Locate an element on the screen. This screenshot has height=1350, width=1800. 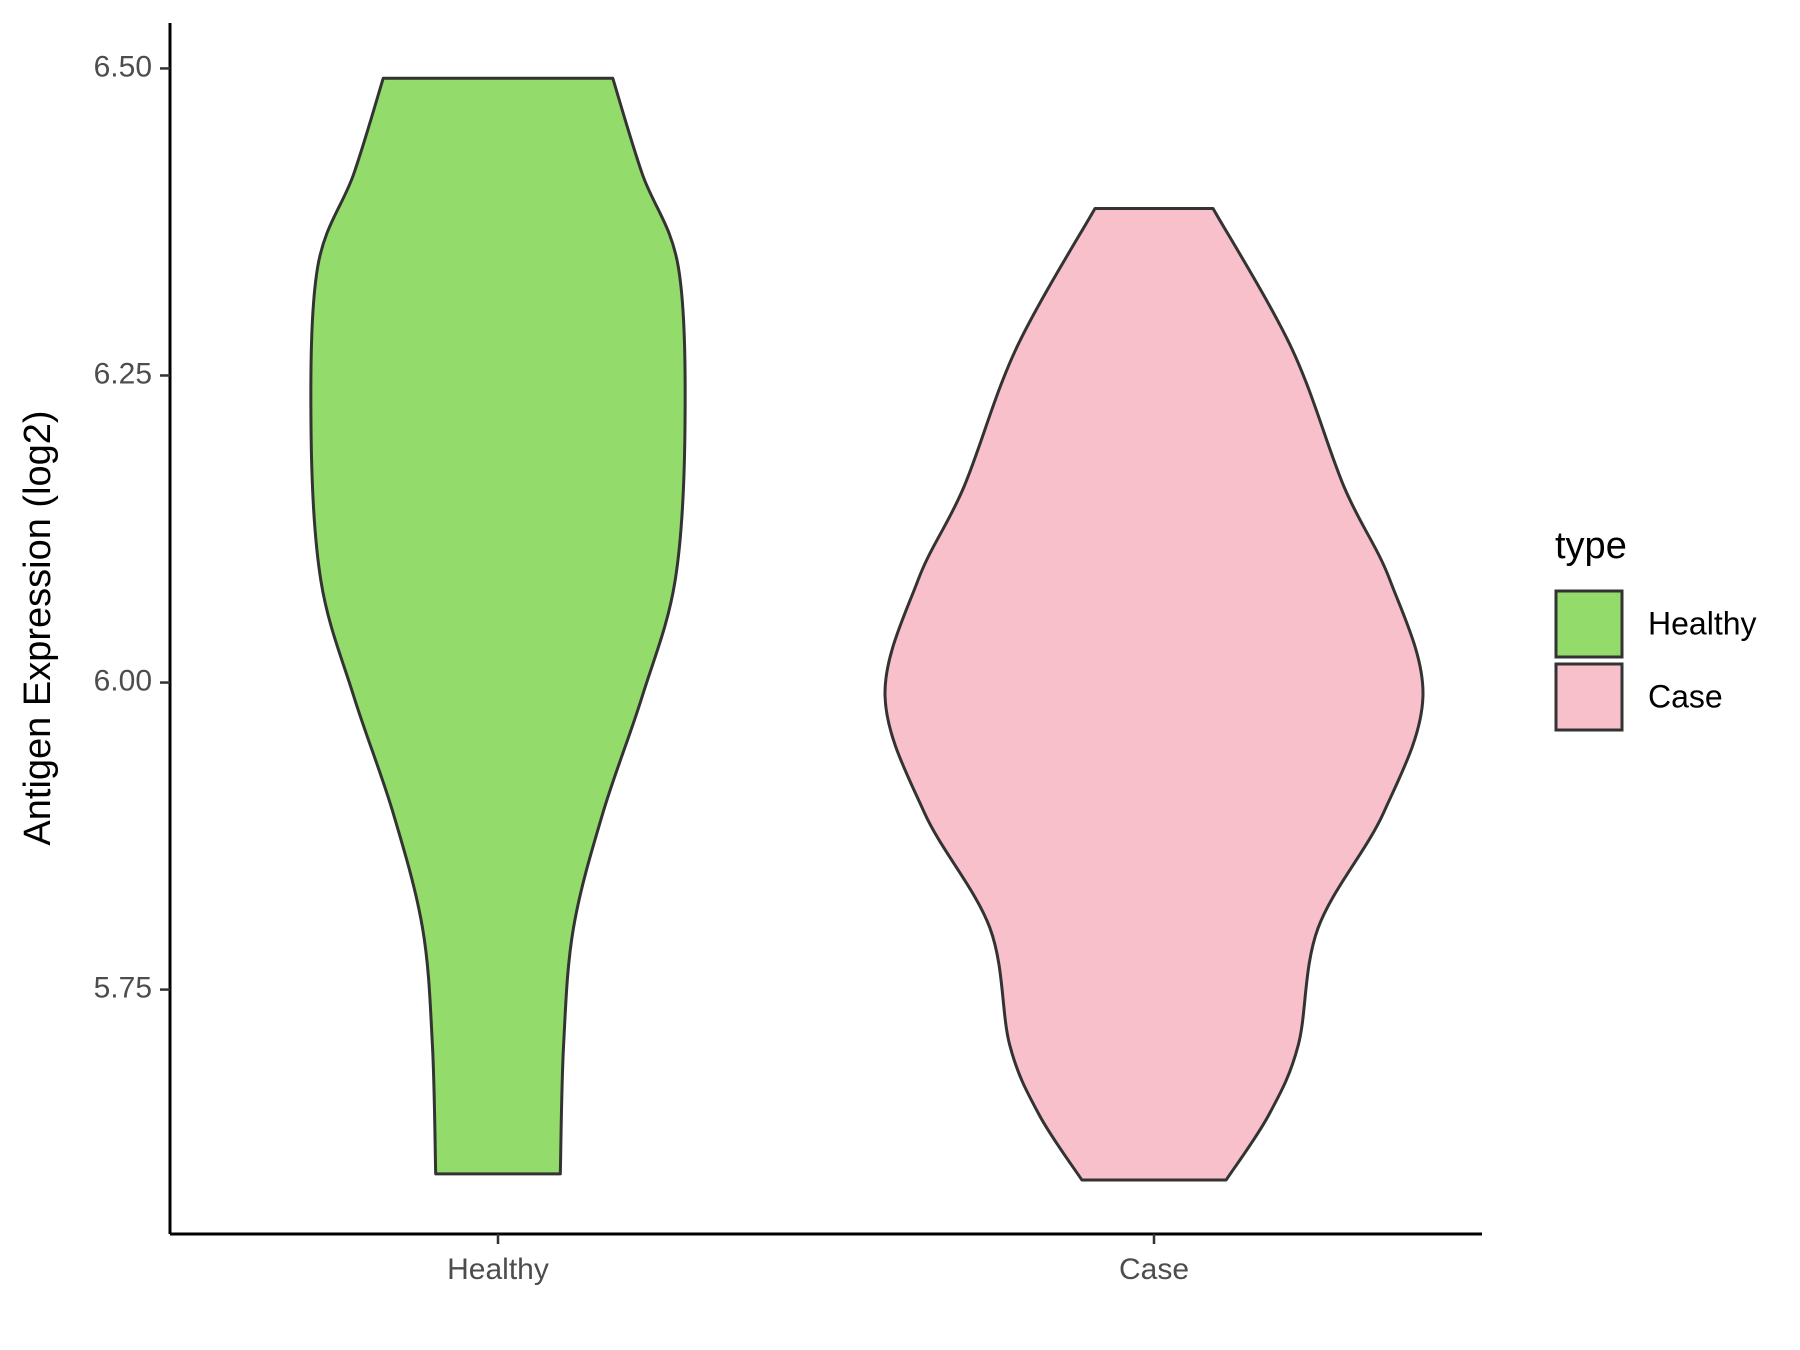
legend-label: Case is located at coordinates (1685, 696).